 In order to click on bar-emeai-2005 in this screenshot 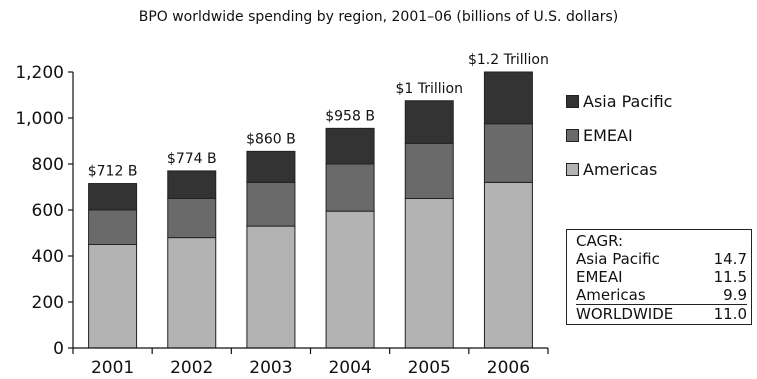, I will do `click(429, 171)`.